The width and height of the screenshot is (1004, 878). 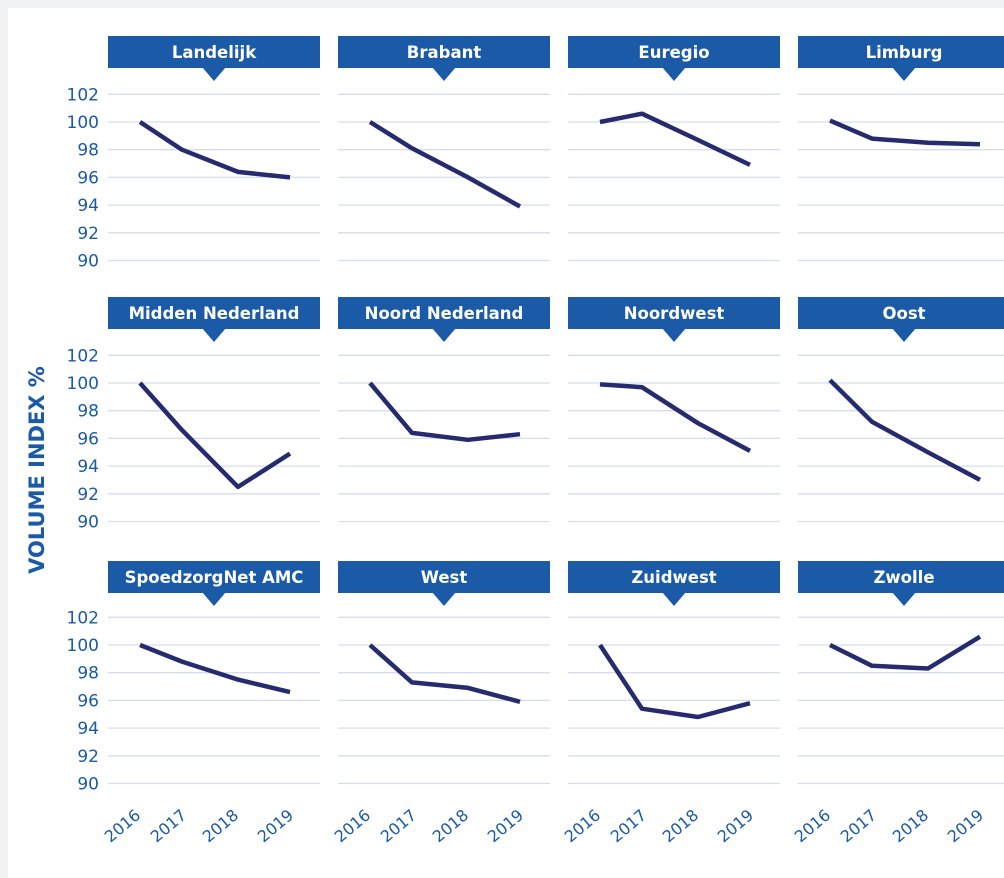 I want to click on panel-title: Zuidwest, so click(x=673, y=577).